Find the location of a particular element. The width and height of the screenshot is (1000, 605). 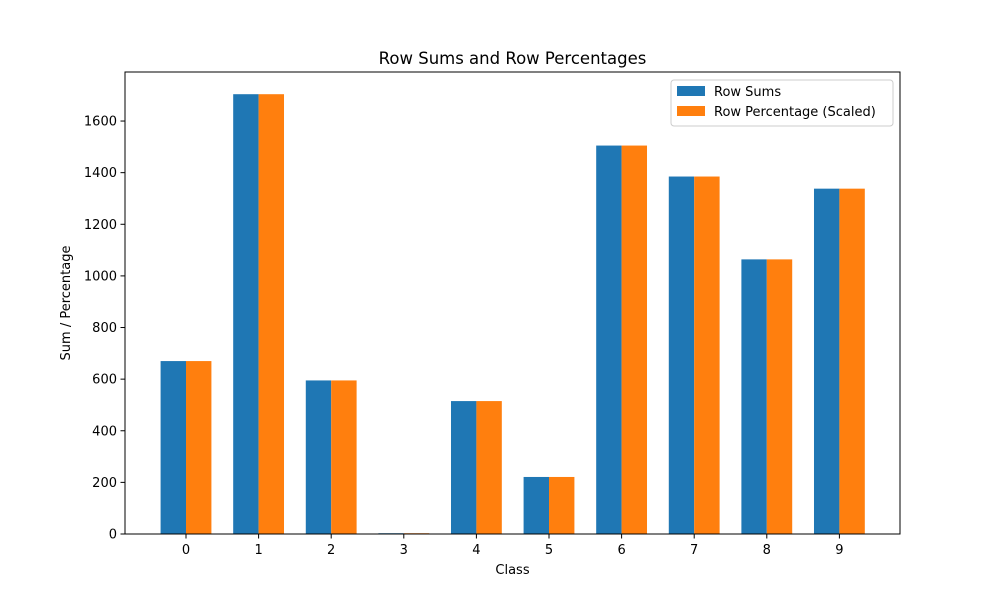

x-tick-label-1: 1 is located at coordinates (258, 550).